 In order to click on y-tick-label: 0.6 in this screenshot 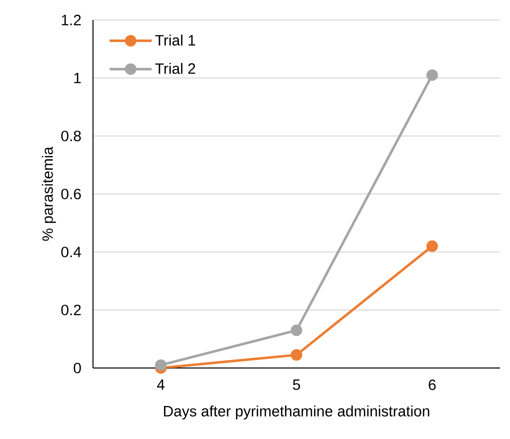, I will do `click(71, 194)`.